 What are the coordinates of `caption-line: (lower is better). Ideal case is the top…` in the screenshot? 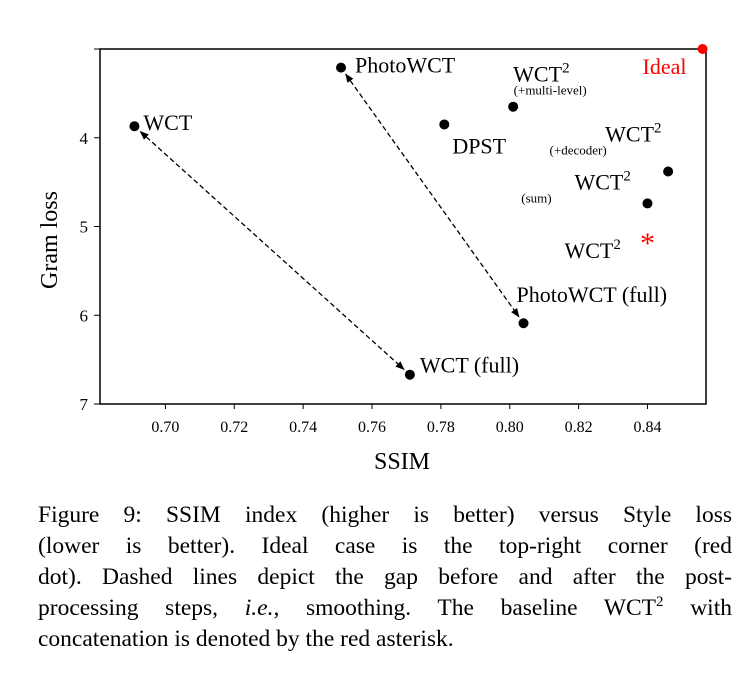 It's located at (385, 546).